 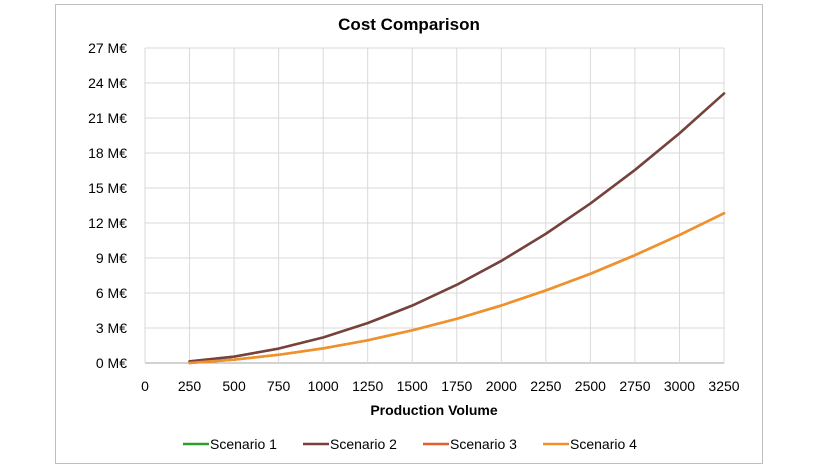 What do you see at coordinates (107, 118) in the screenshot?
I see `y-tick-label: 21 M€` at bounding box center [107, 118].